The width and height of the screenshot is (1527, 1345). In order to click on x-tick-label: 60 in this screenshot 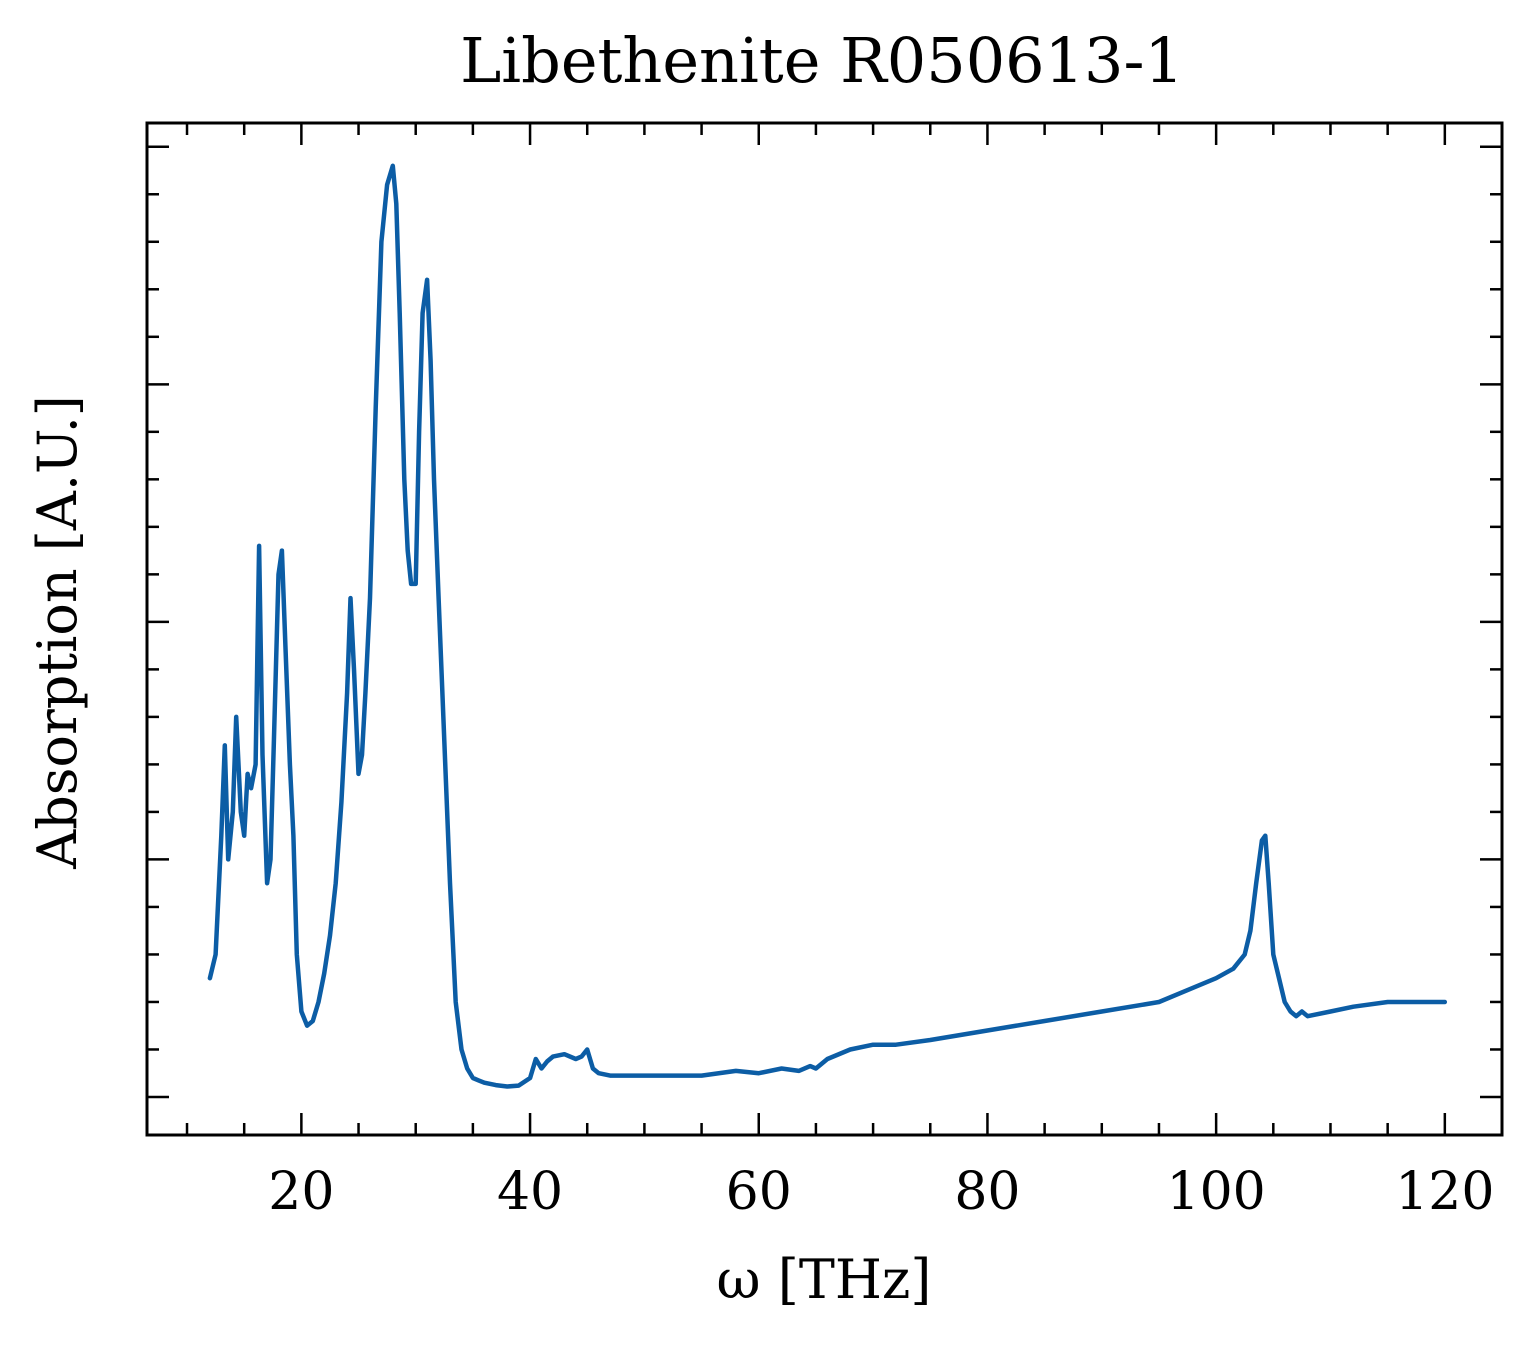, I will do `click(759, 1192)`.